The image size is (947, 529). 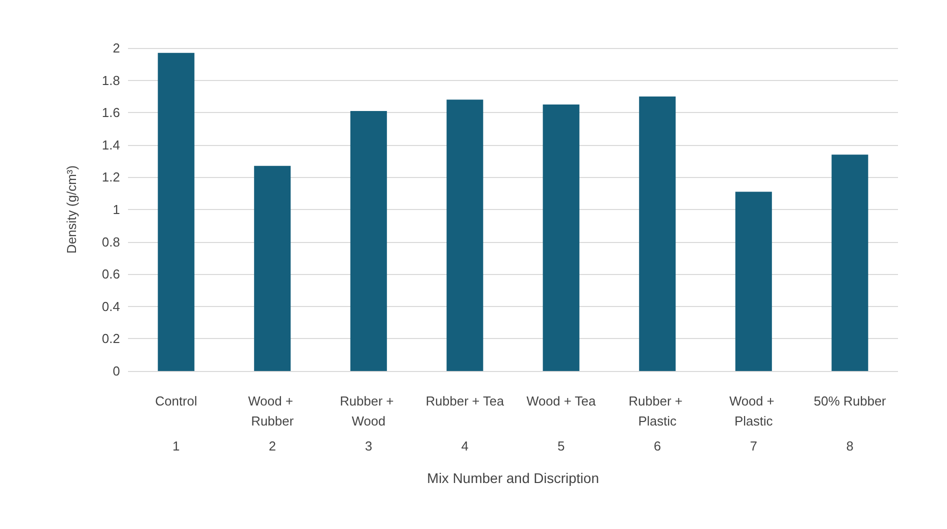 I want to click on x-tick-label: 50% Rubber, so click(x=850, y=401).